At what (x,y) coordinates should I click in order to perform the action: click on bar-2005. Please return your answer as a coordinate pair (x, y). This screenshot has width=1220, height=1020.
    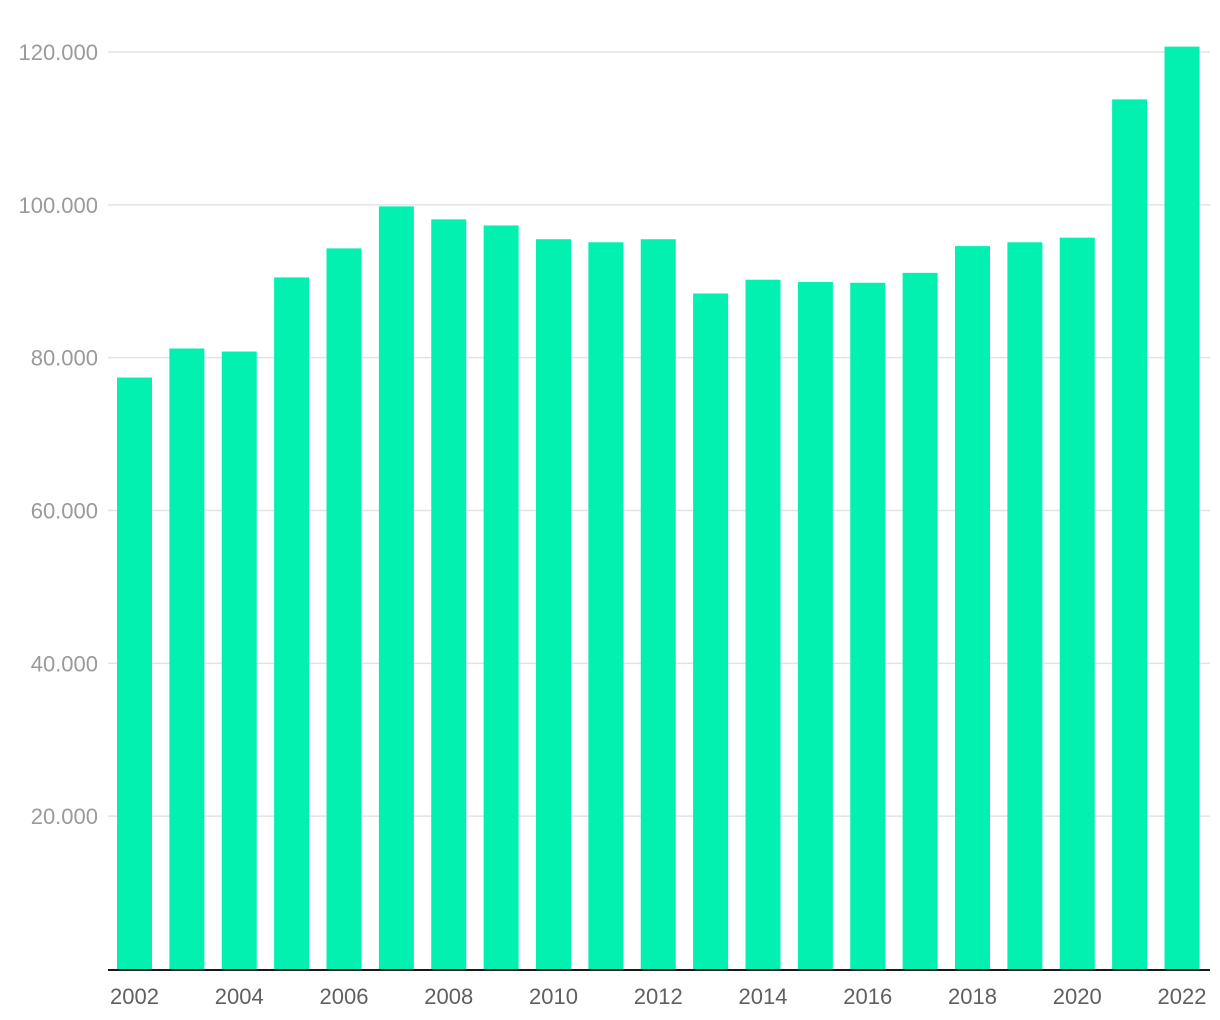
    Looking at the image, I should click on (292, 623).